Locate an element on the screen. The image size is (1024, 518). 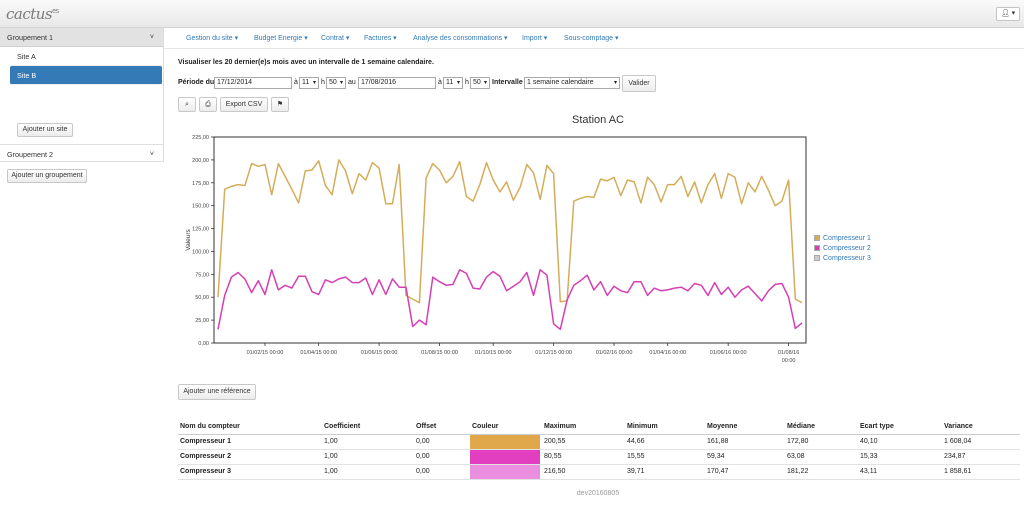
end-hour-select: 11 is located at coordinates (453, 83).